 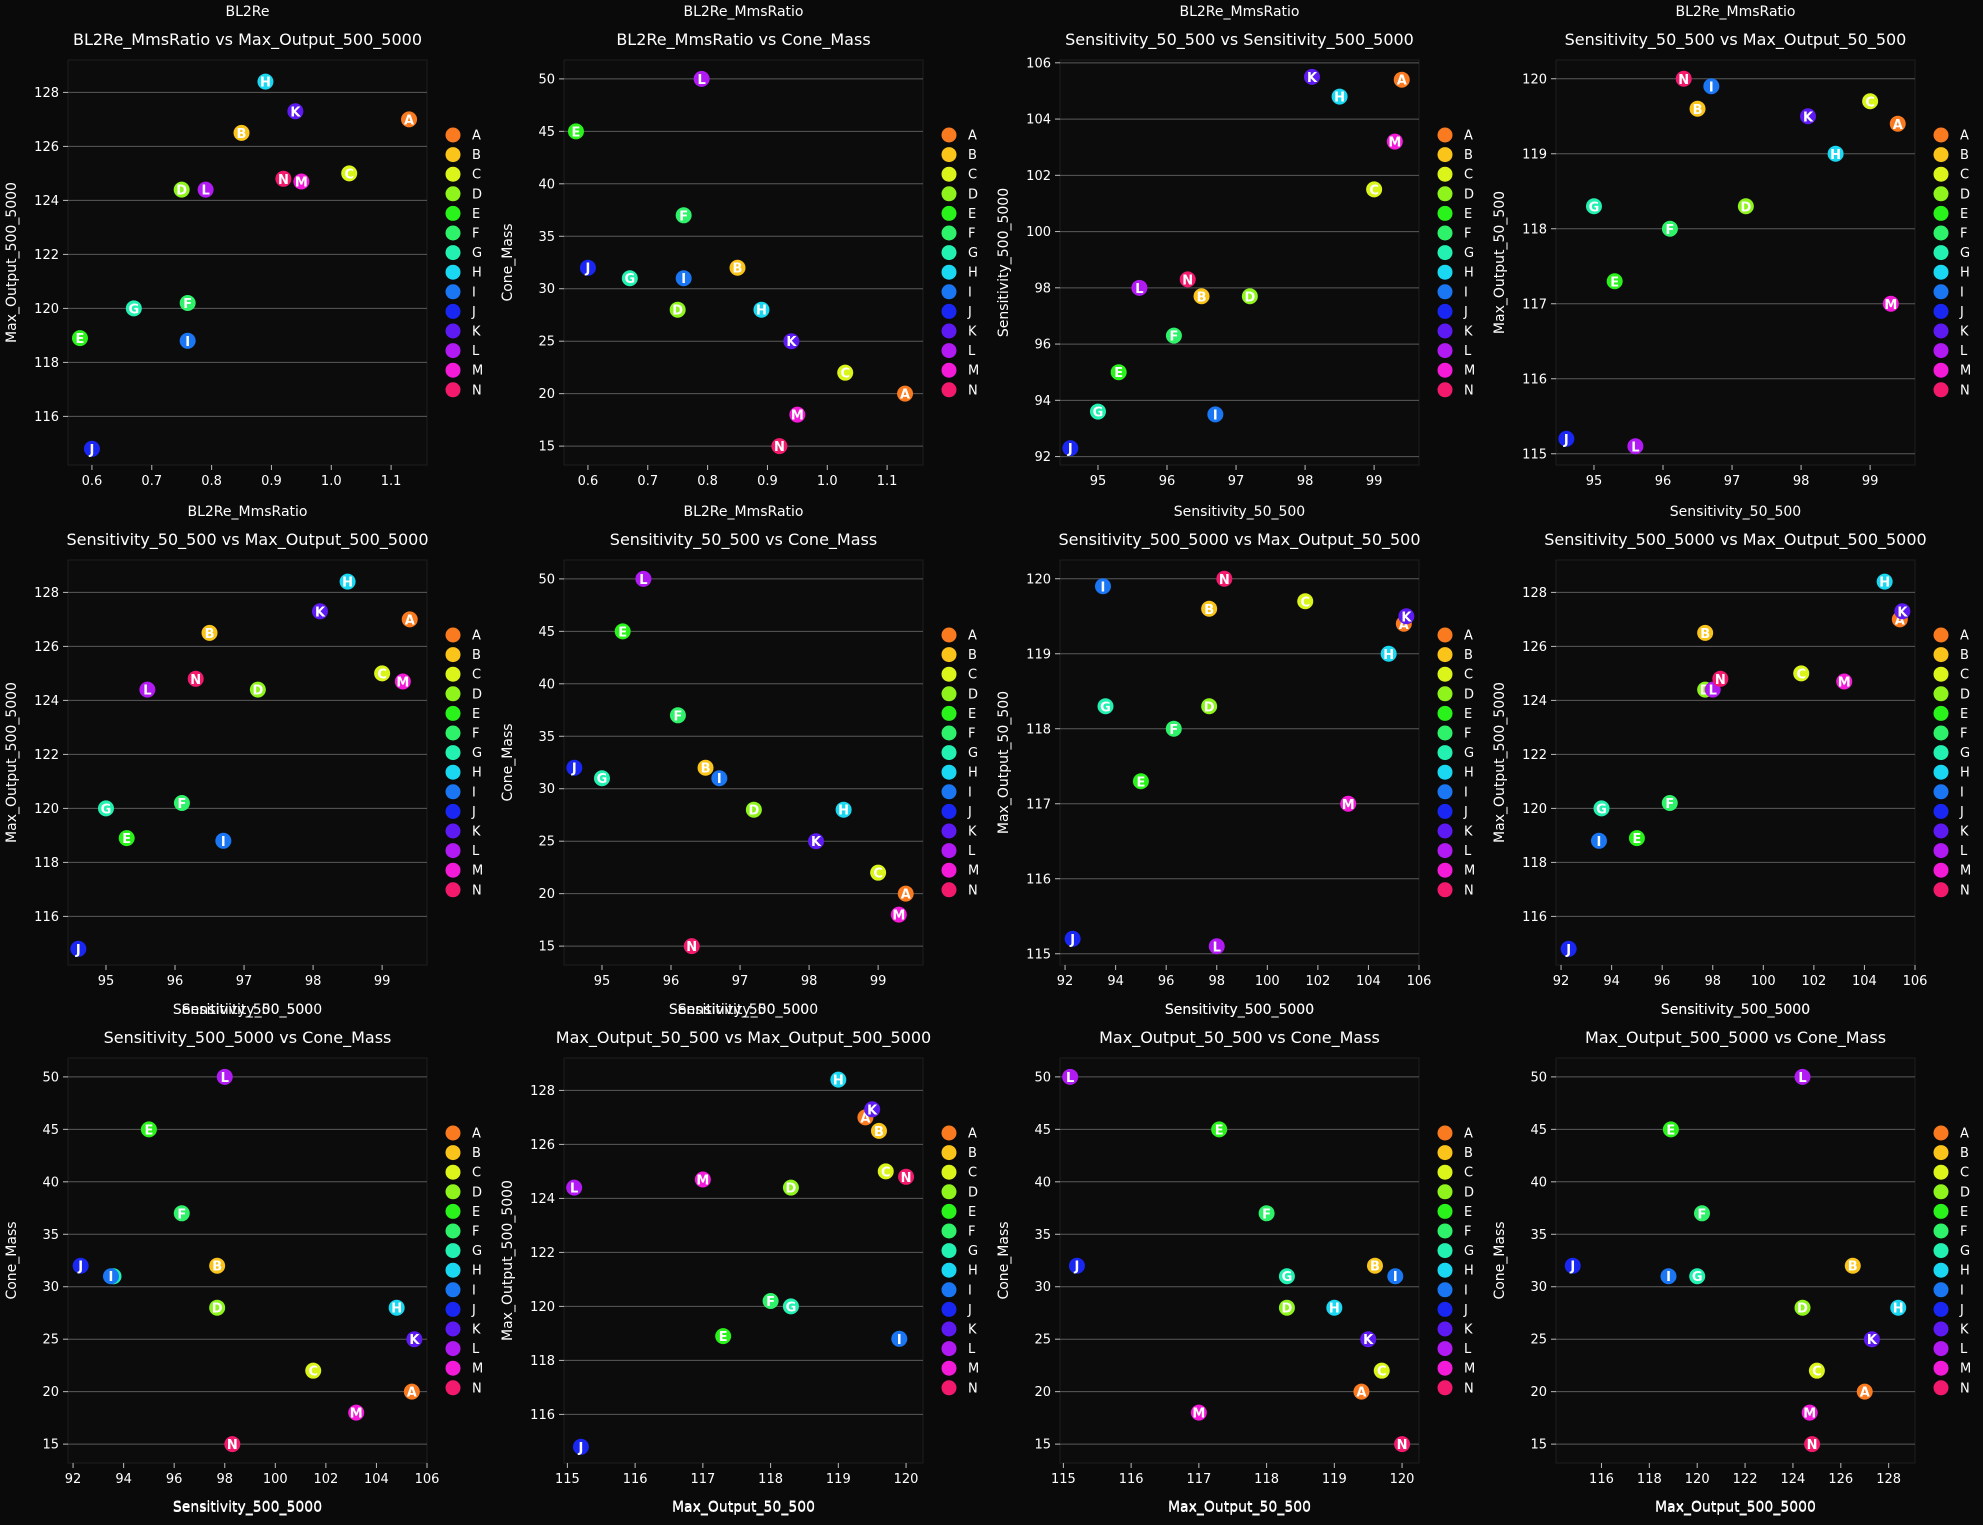 I want to click on x-tick-label: 92, so click(x=1065, y=981).